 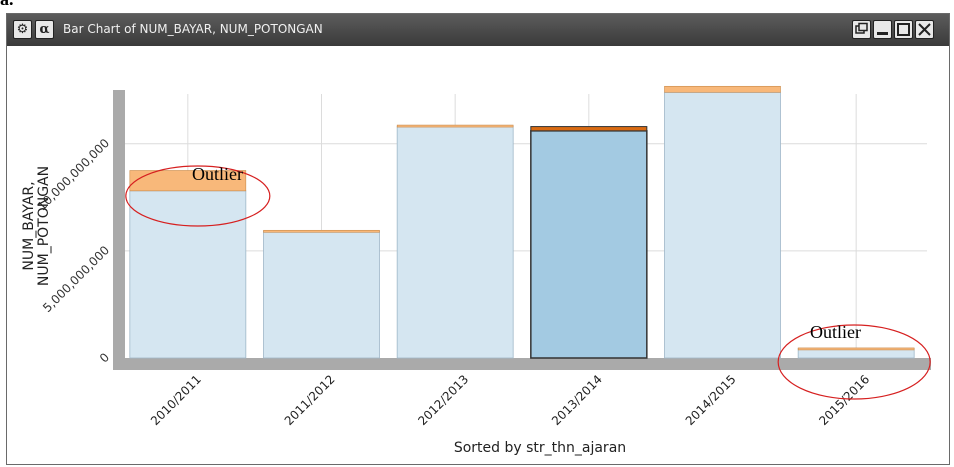 I want to click on y-axis-line, so click(x=119, y=230).